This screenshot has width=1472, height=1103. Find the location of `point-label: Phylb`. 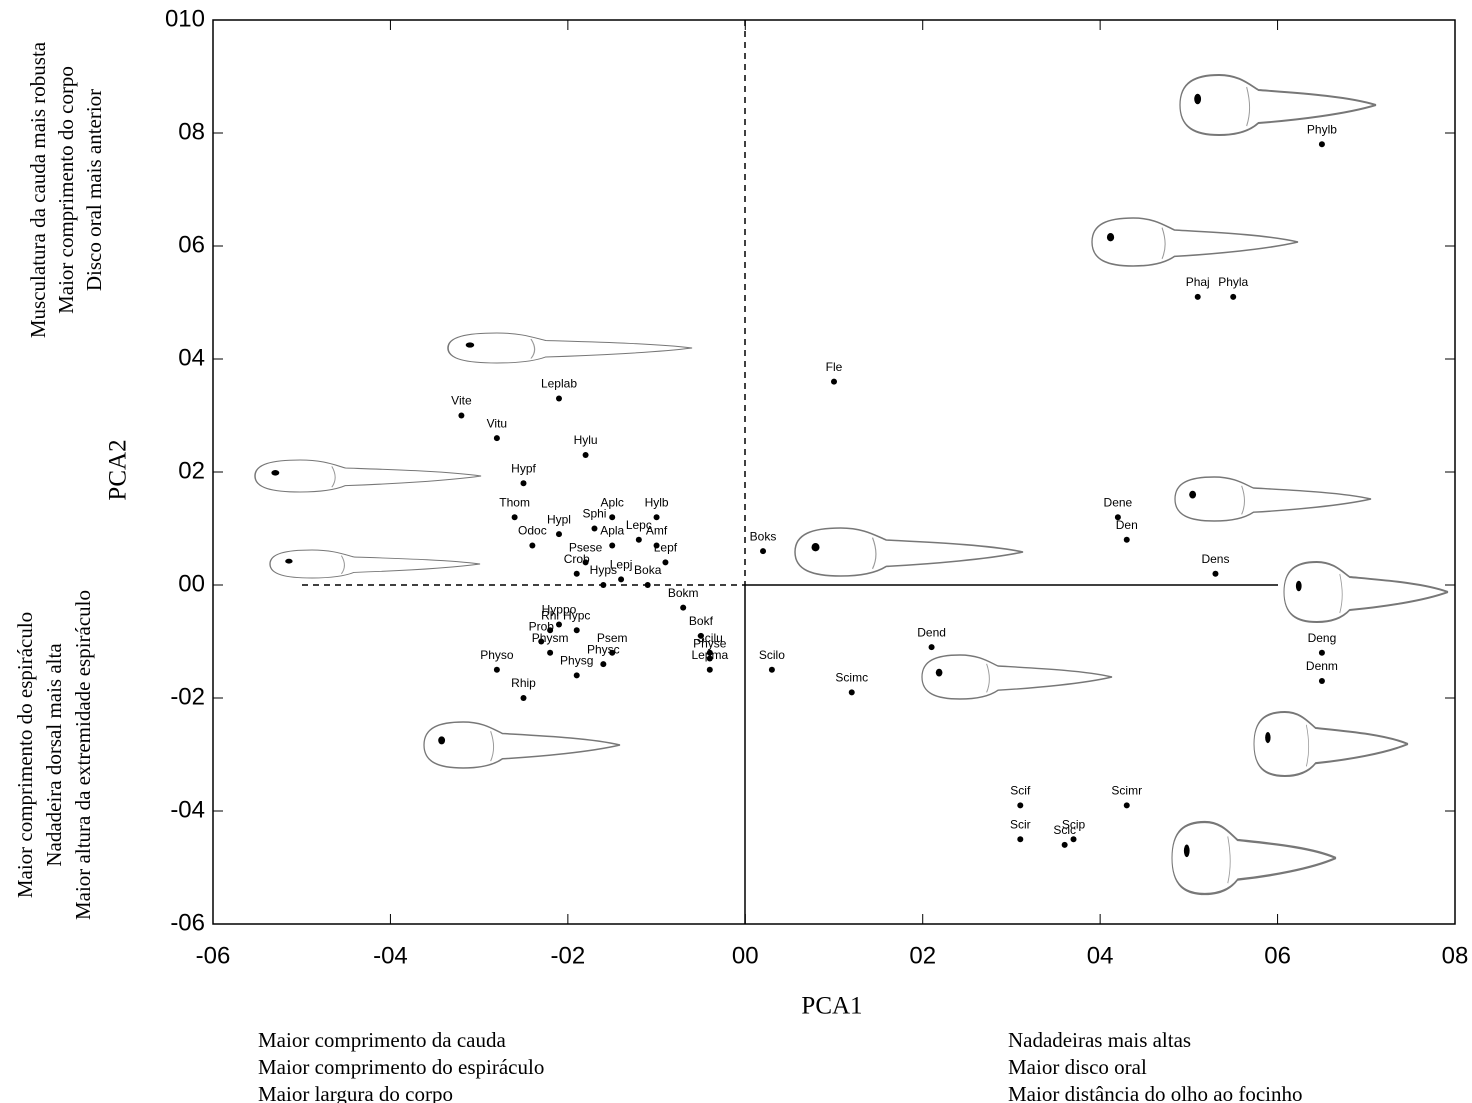

point-label: Phylb is located at coordinates (1322, 129).